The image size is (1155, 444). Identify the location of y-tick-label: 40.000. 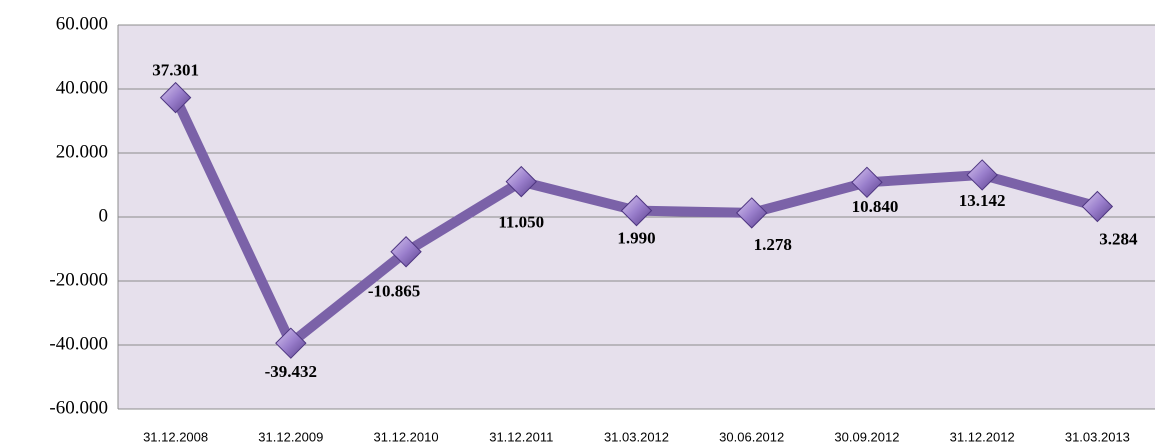
(82, 87).